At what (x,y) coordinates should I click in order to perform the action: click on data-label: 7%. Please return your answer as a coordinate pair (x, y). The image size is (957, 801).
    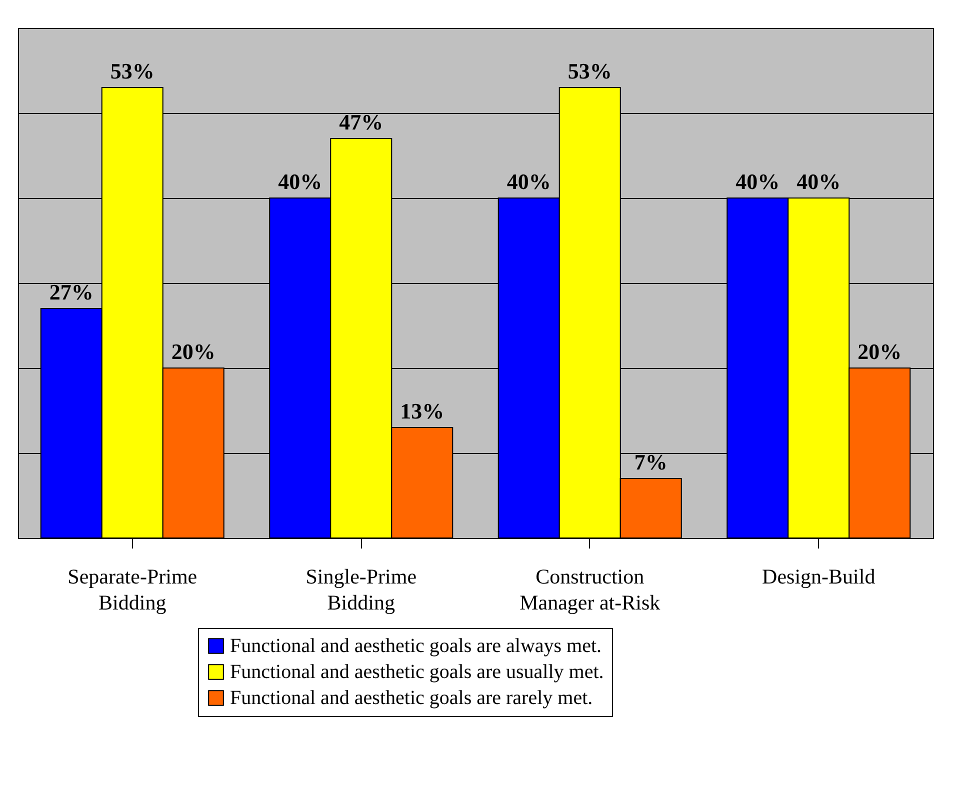
    Looking at the image, I should click on (651, 462).